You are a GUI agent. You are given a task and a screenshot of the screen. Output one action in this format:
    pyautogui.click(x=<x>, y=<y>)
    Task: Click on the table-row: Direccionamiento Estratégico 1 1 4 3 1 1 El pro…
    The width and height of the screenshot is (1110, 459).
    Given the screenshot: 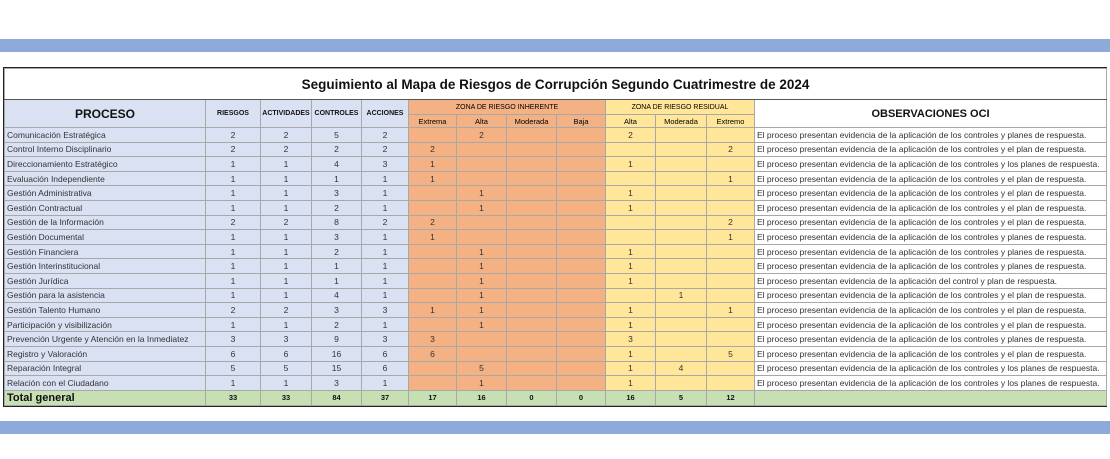 What is the action you would take?
    pyautogui.click(x=556, y=164)
    